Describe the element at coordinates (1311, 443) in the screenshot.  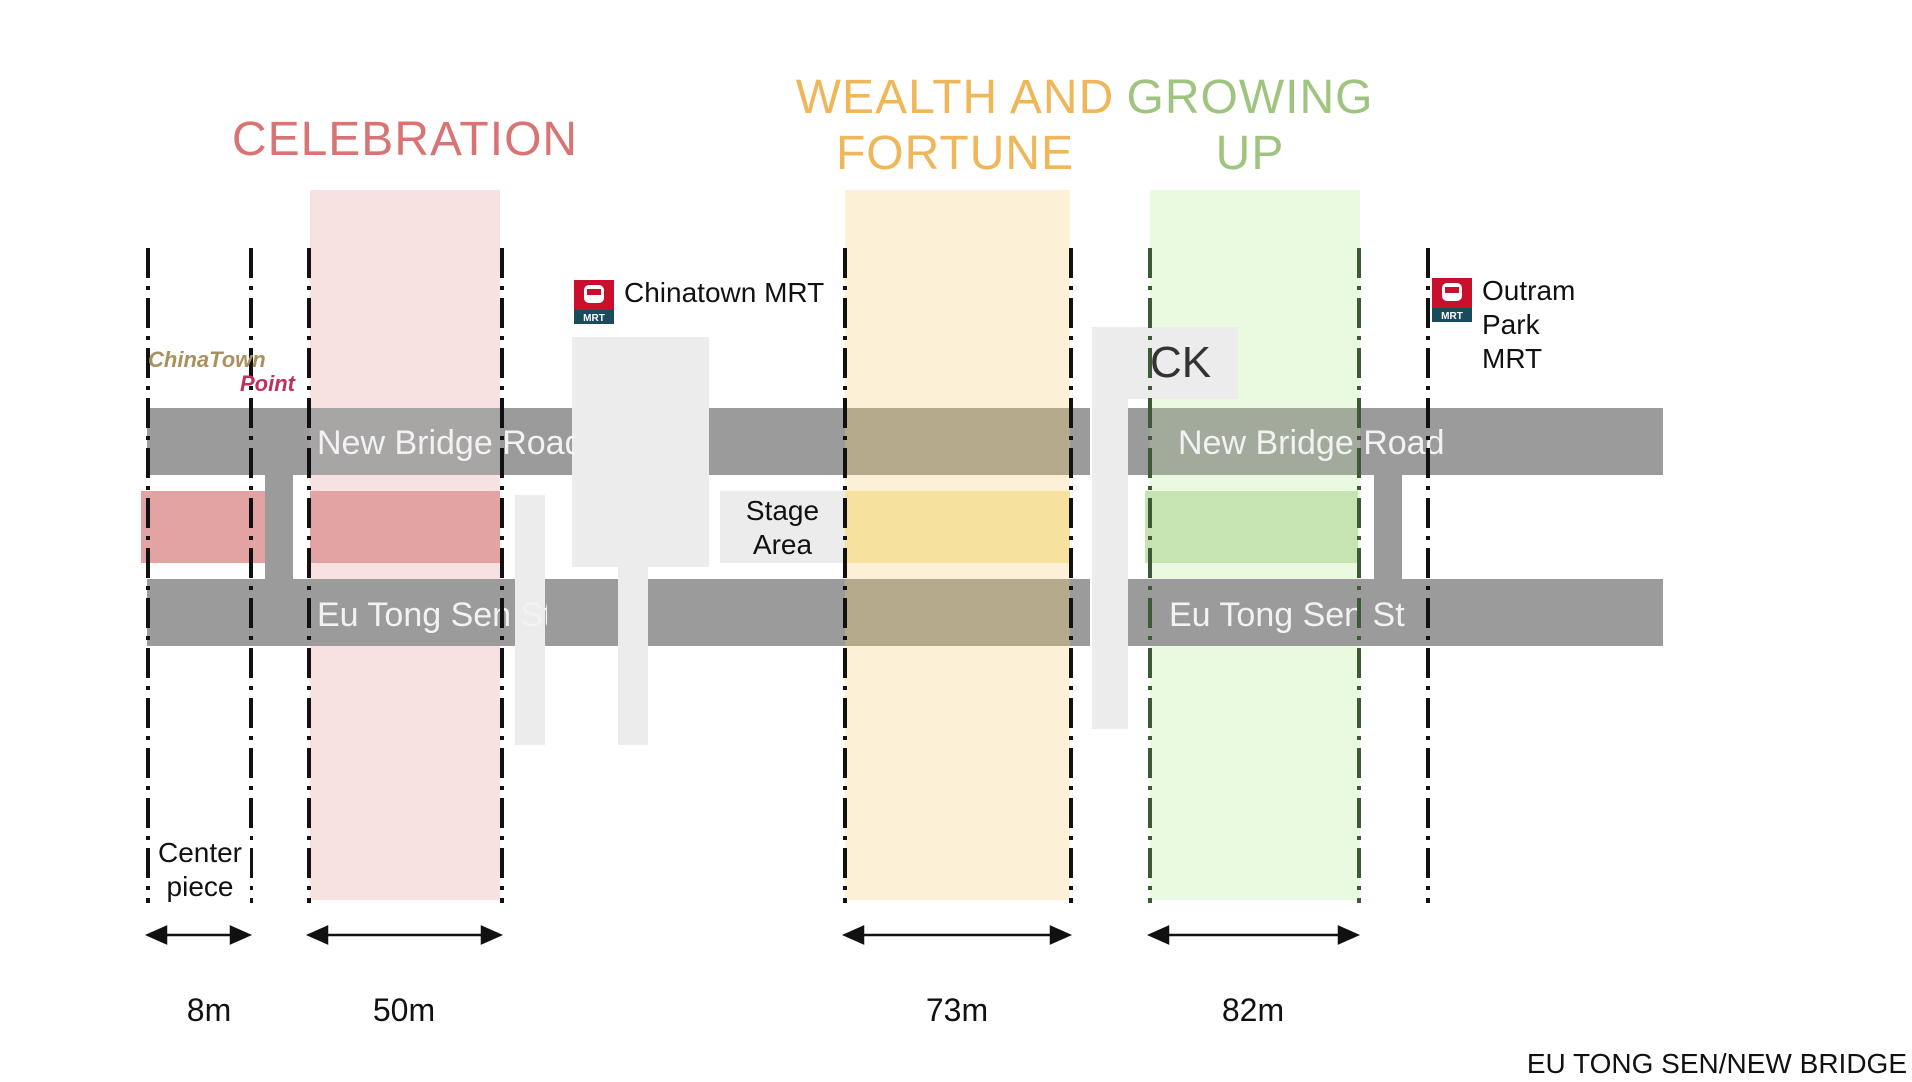
I see `new-bridge-road-label-east: New Bridge Road` at that location.